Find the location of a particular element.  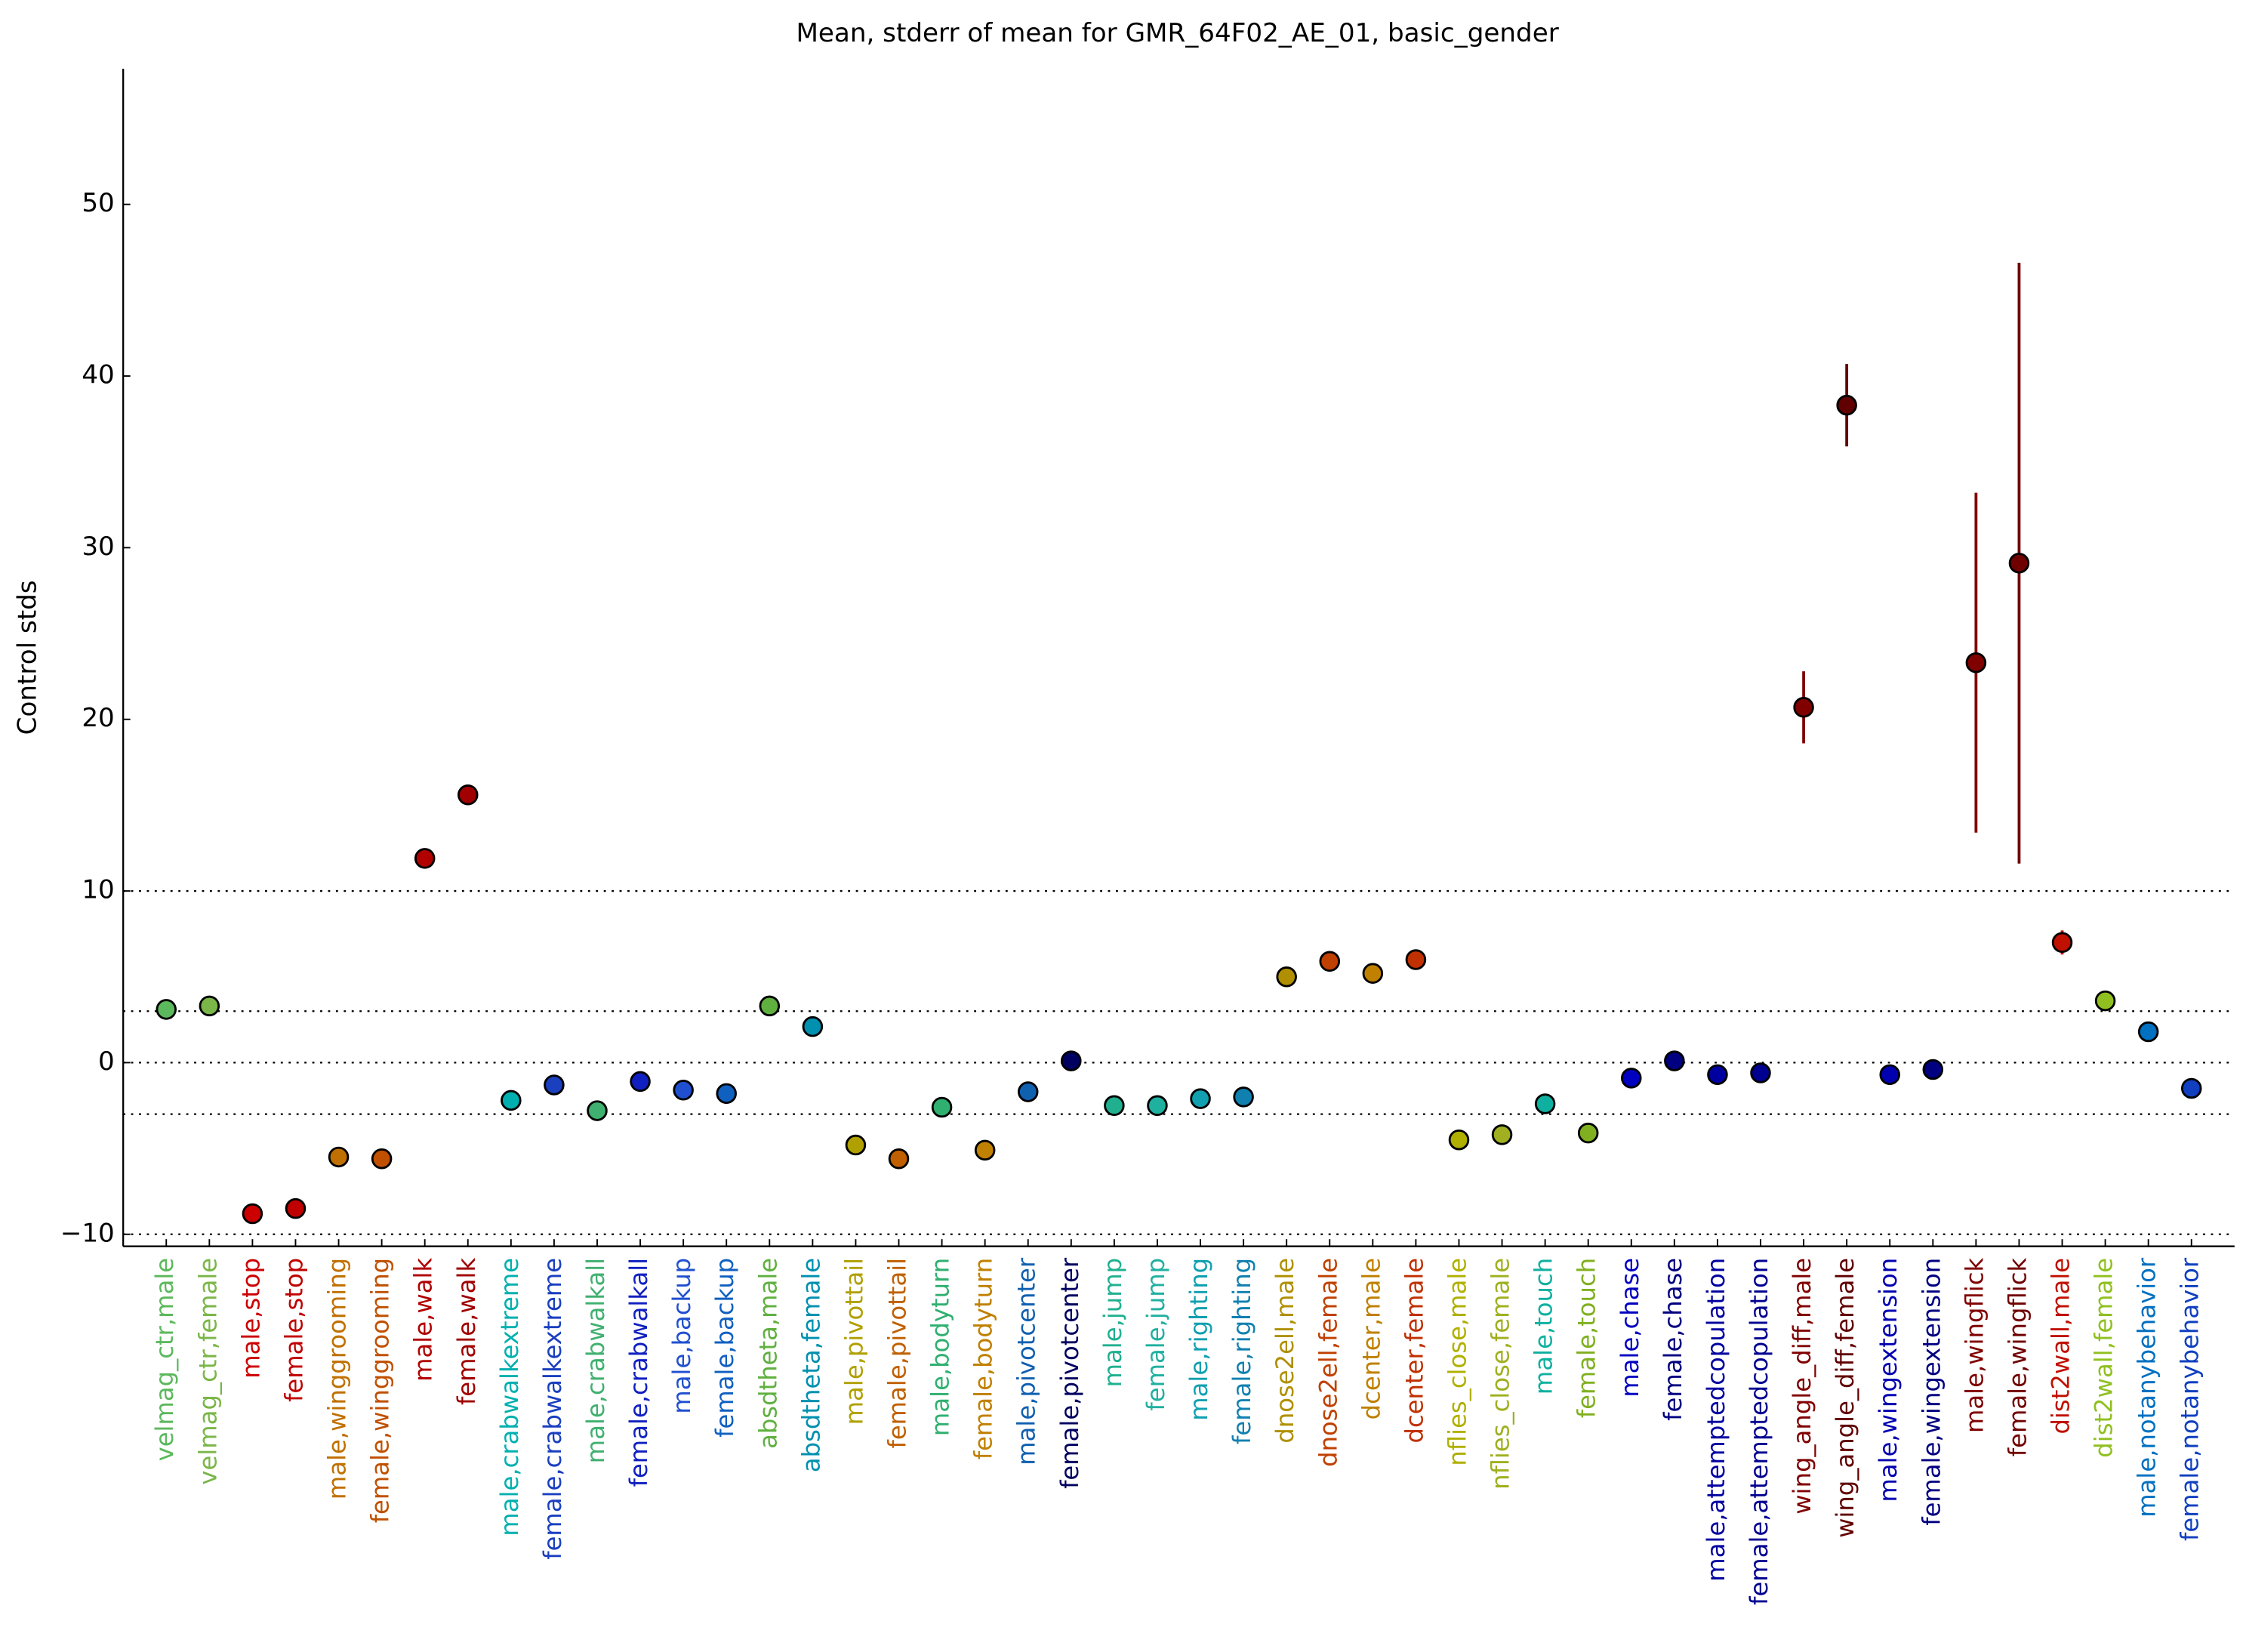

x-tick-label: female,righting is located at coordinates (1242, 1351).